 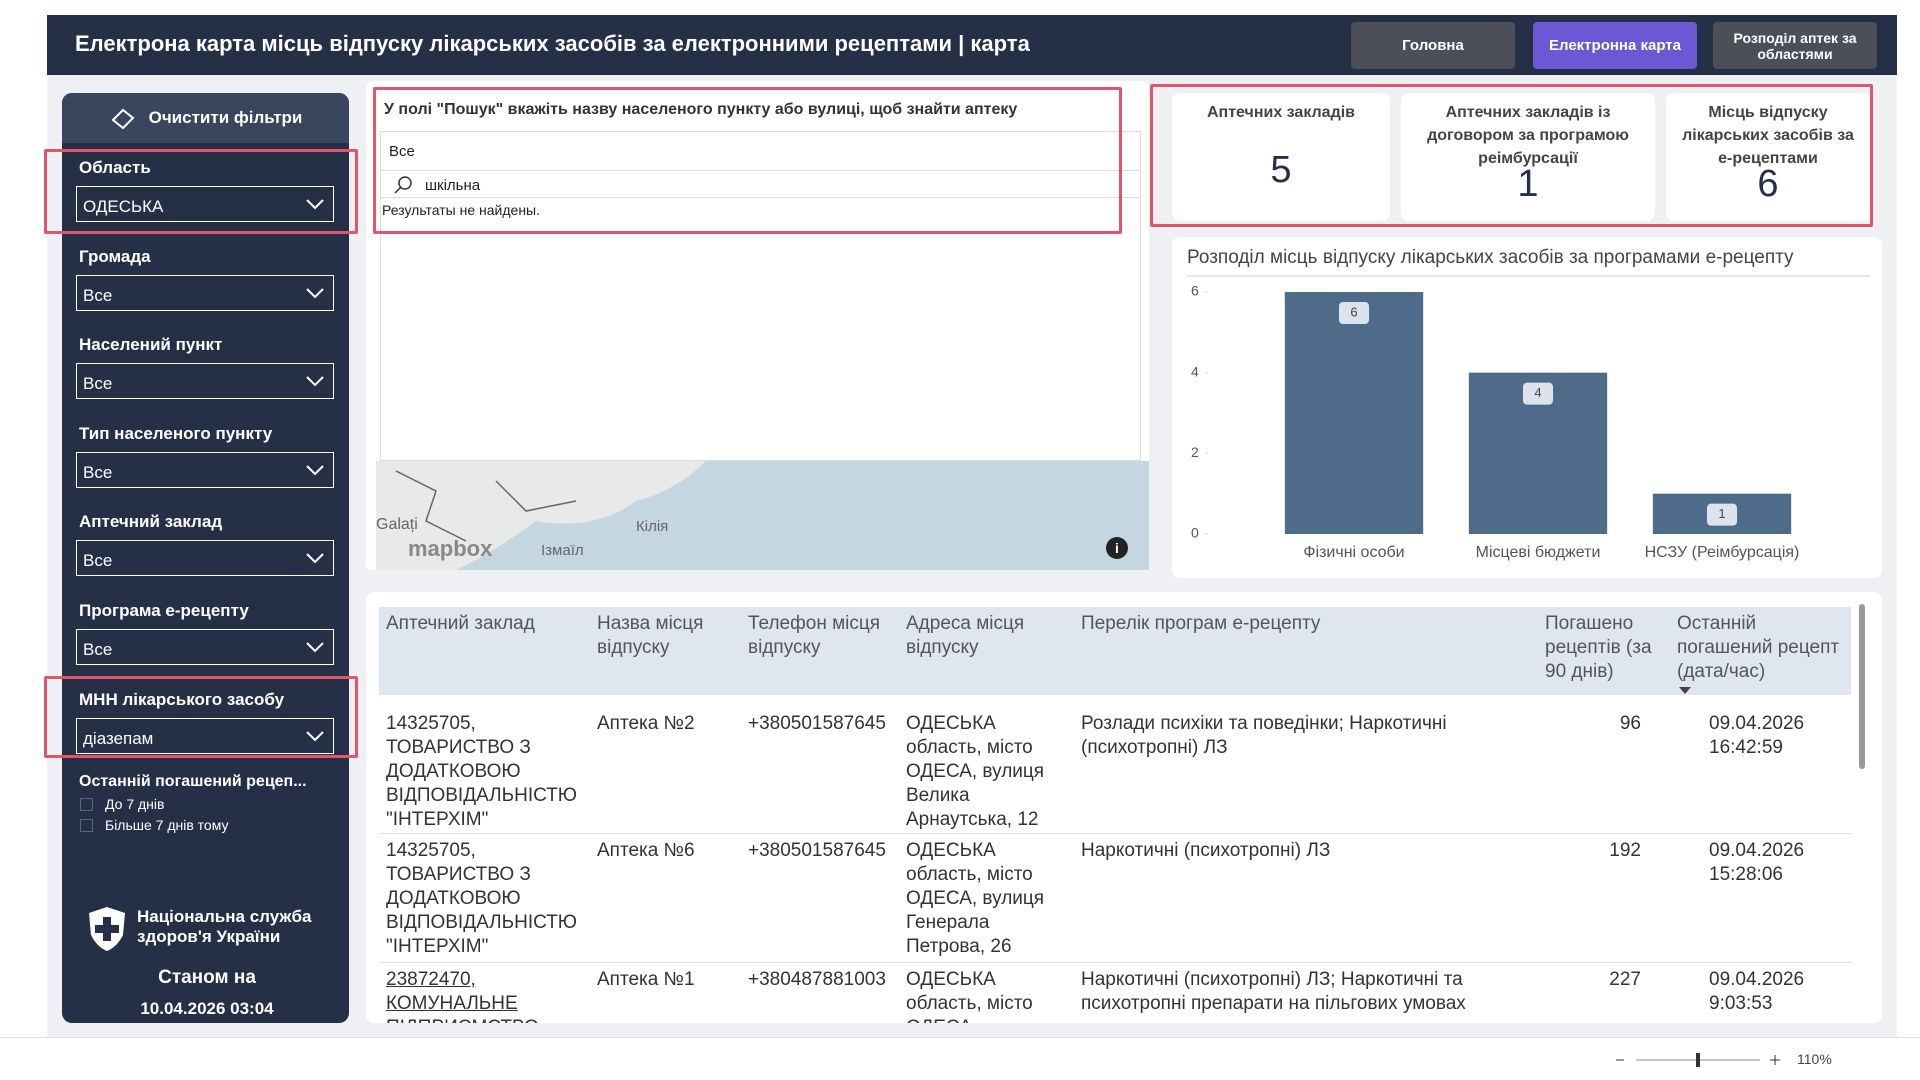 What do you see at coordinates (460, 623) in the screenshot?
I see `column-header: Аптечний заклад` at bounding box center [460, 623].